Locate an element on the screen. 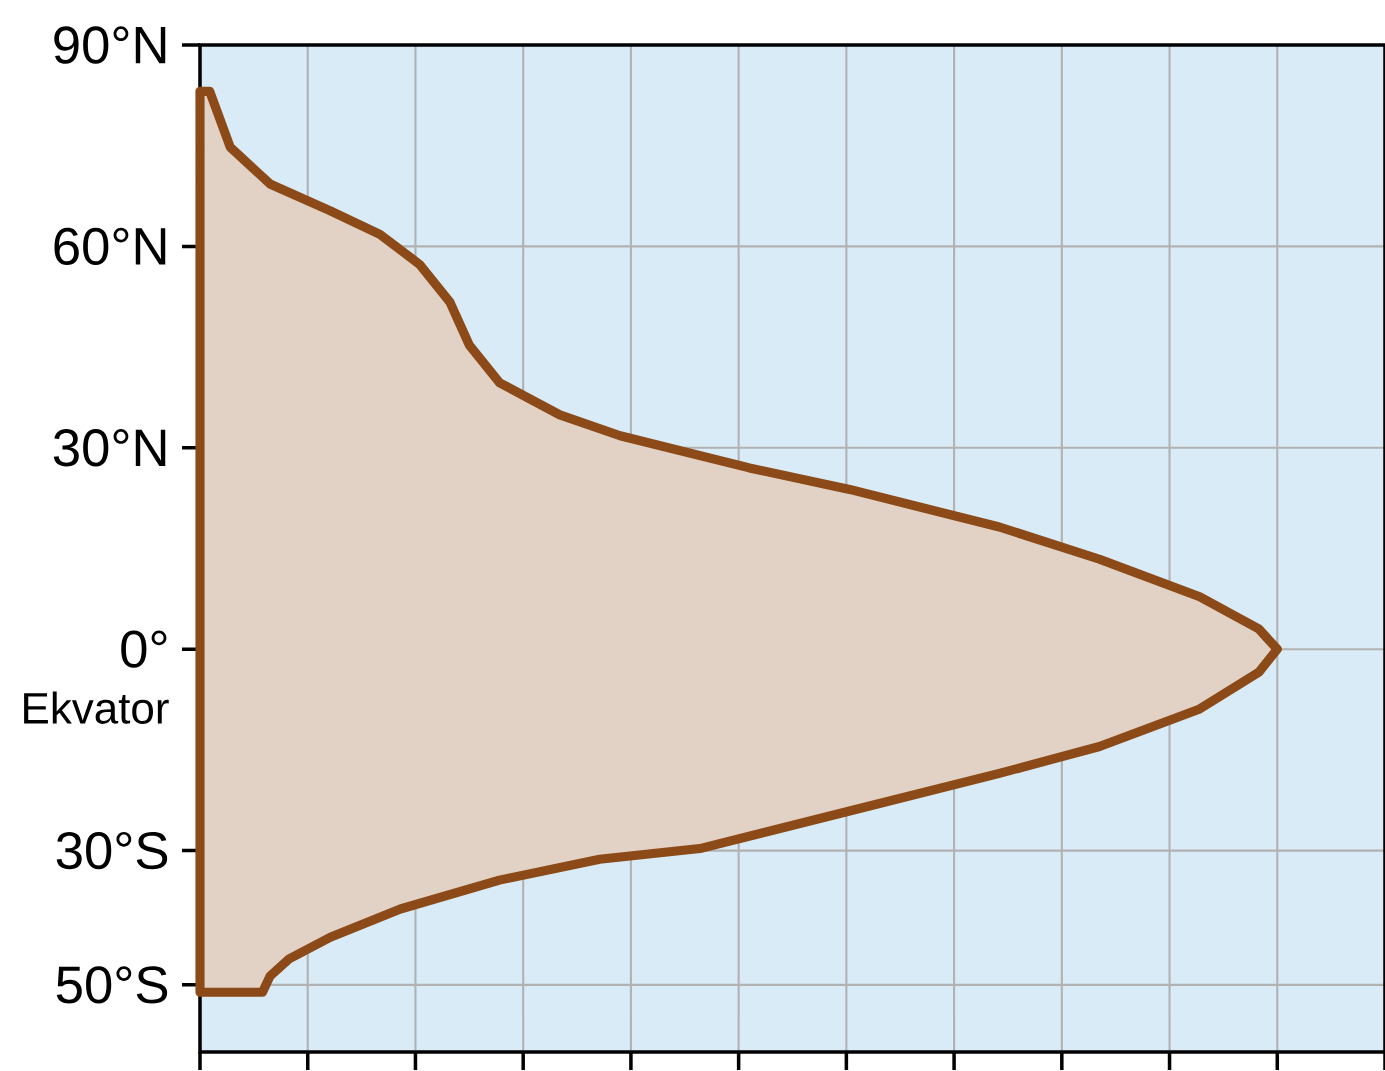  y-tick-label: 60°N is located at coordinates (110, 246).